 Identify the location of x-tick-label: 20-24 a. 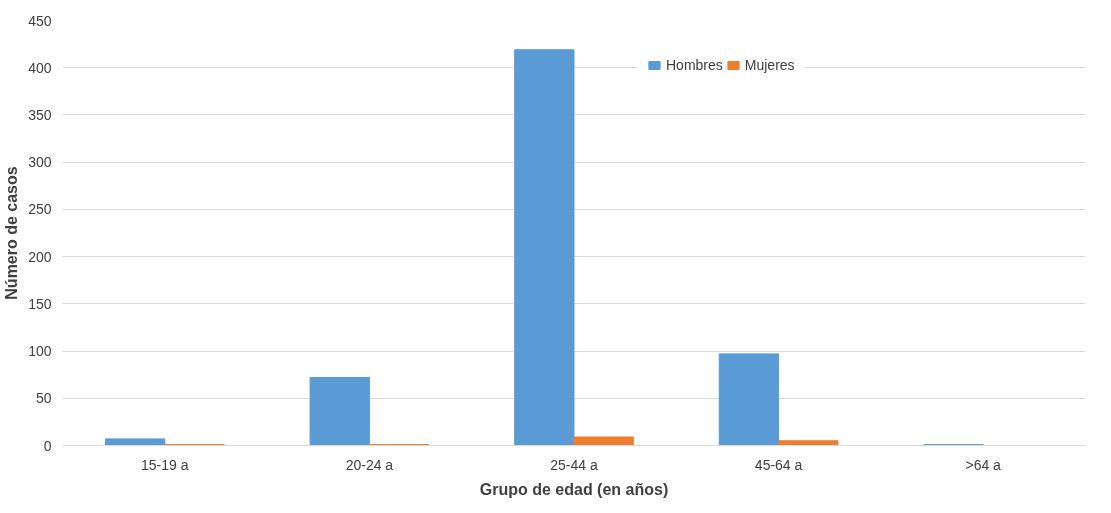
(369, 464).